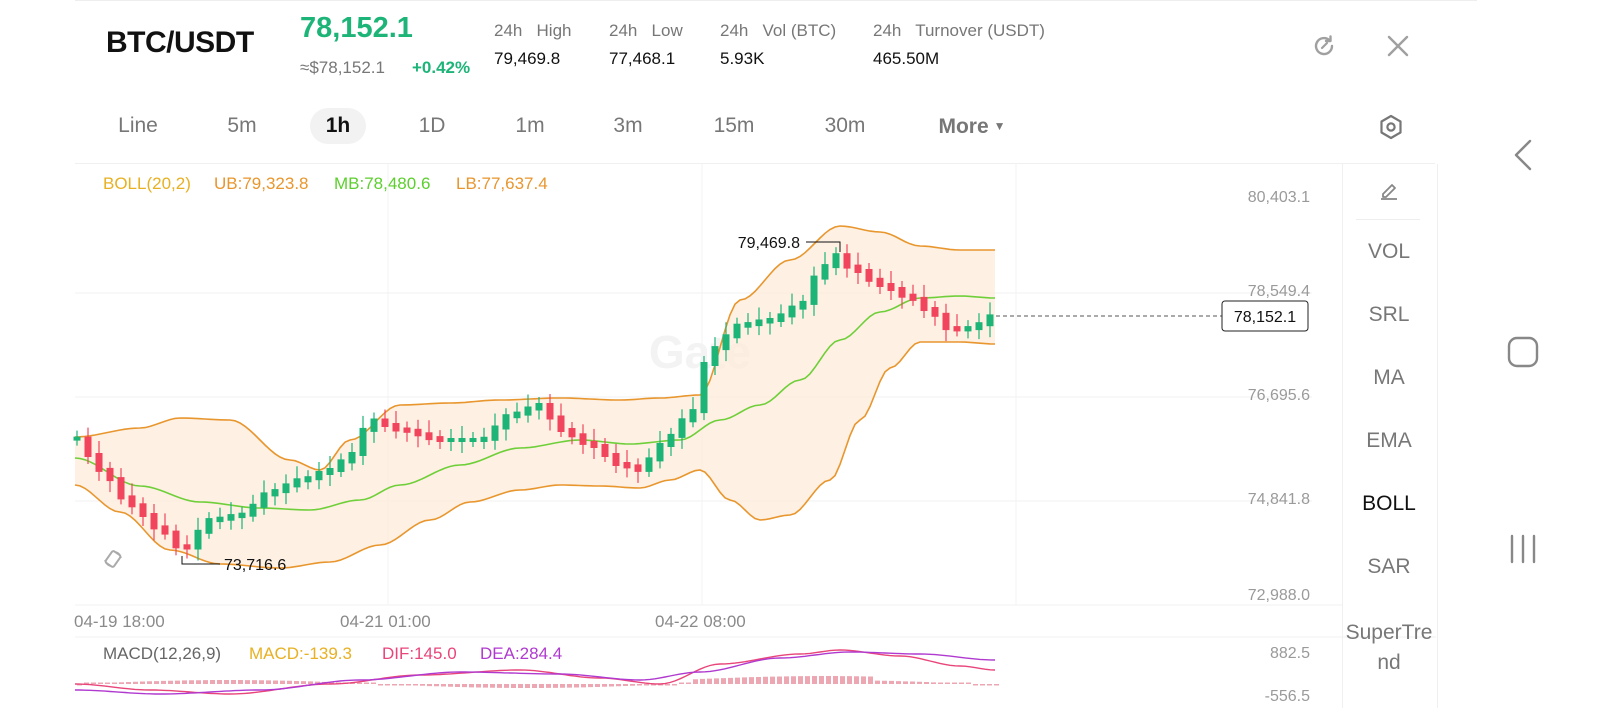 This screenshot has height=721, width=1600. I want to click on stat-turnover: 24h Turnover (USDT) 465.50M, so click(959, 45).